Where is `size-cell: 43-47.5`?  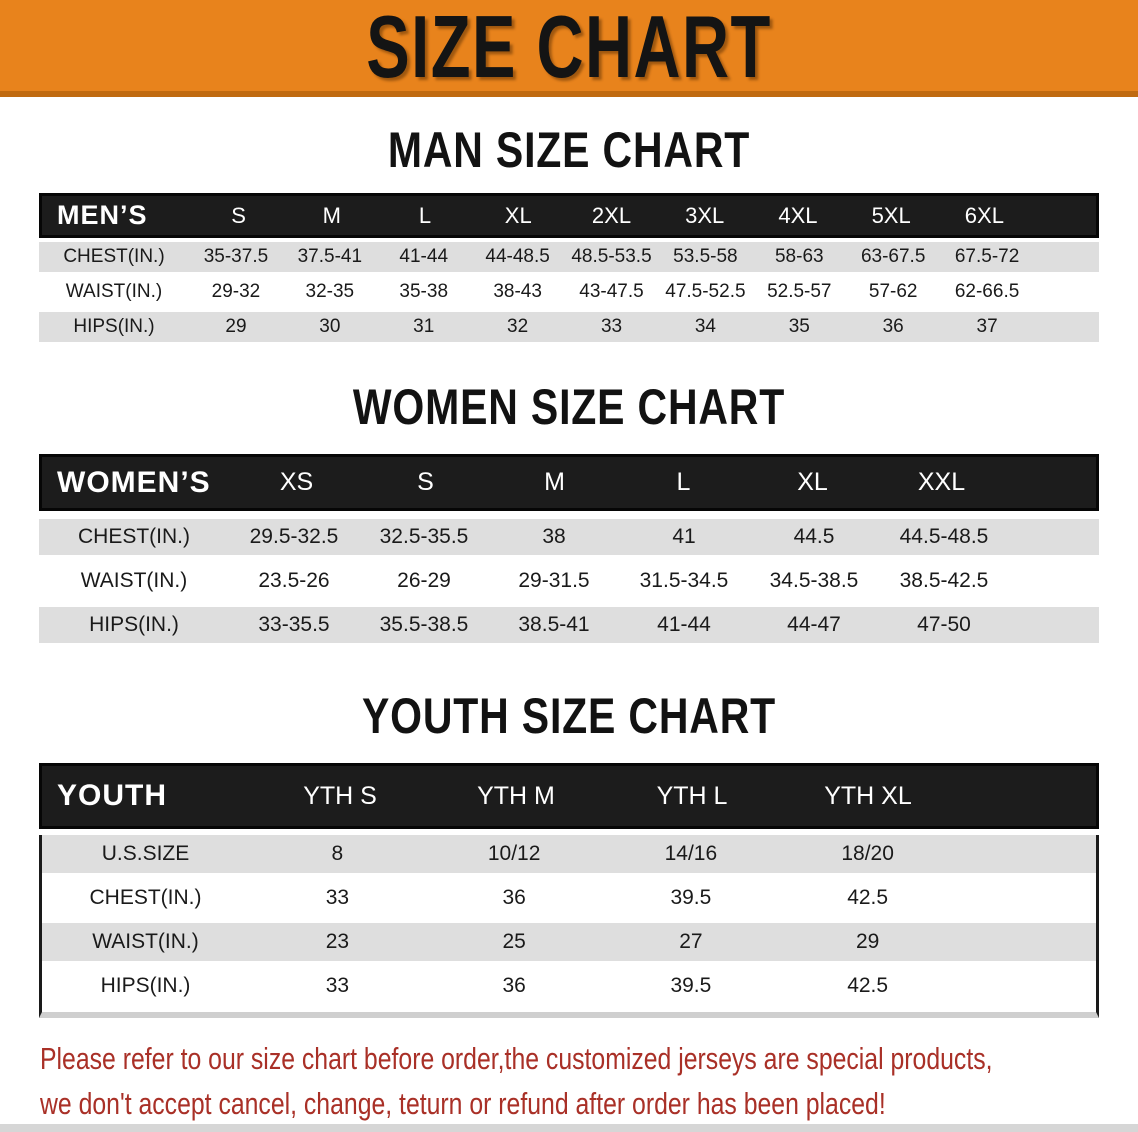 size-cell: 43-47.5 is located at coordinates (611, 291).